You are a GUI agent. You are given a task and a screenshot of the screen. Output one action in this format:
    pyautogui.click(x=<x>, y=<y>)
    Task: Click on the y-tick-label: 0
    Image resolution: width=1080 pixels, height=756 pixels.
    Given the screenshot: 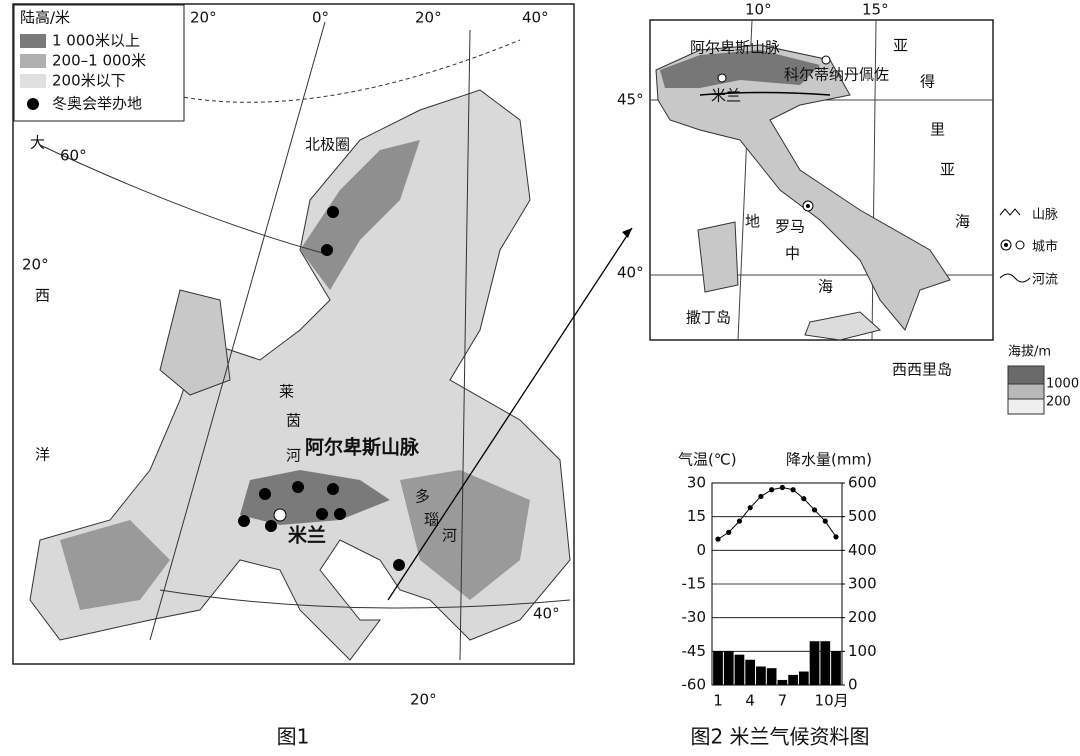 What is the action you would take?
    pyautogui.click(x=701, y=550)
    